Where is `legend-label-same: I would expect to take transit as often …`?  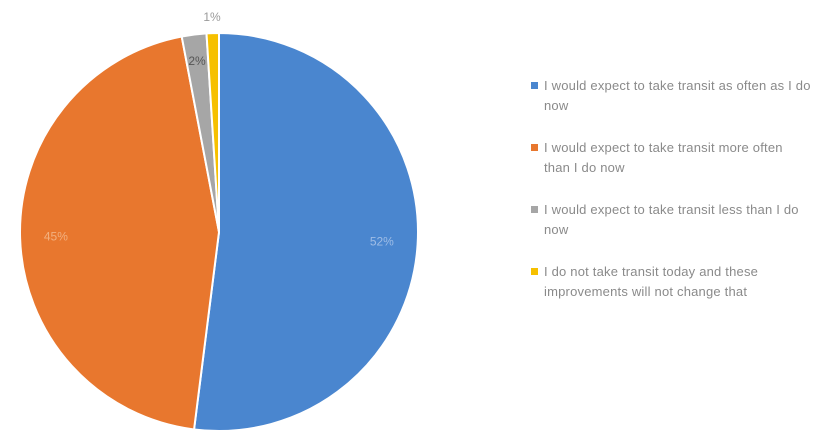 legend-label-same: I would expect to take transit as often … is located at coordinates (677, 95).